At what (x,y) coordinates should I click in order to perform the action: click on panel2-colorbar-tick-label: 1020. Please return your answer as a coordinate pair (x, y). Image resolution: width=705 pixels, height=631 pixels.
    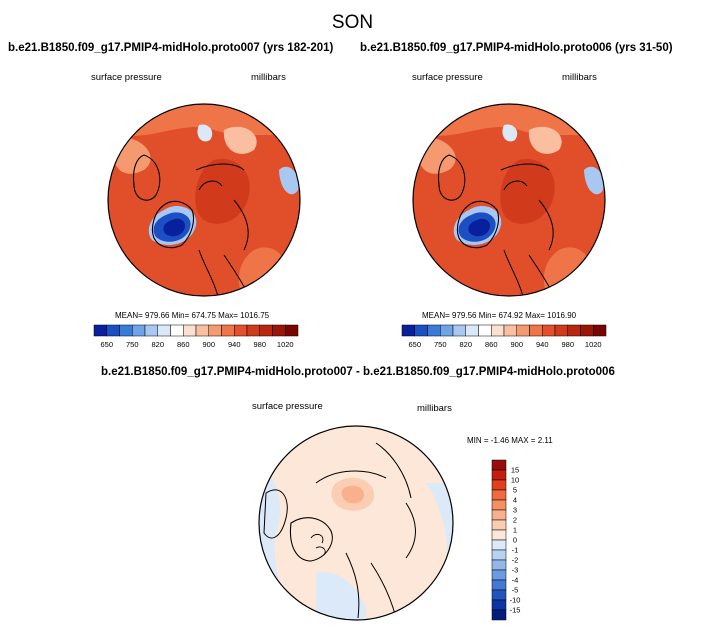
    Looking at the image, I should click on (593, 344).